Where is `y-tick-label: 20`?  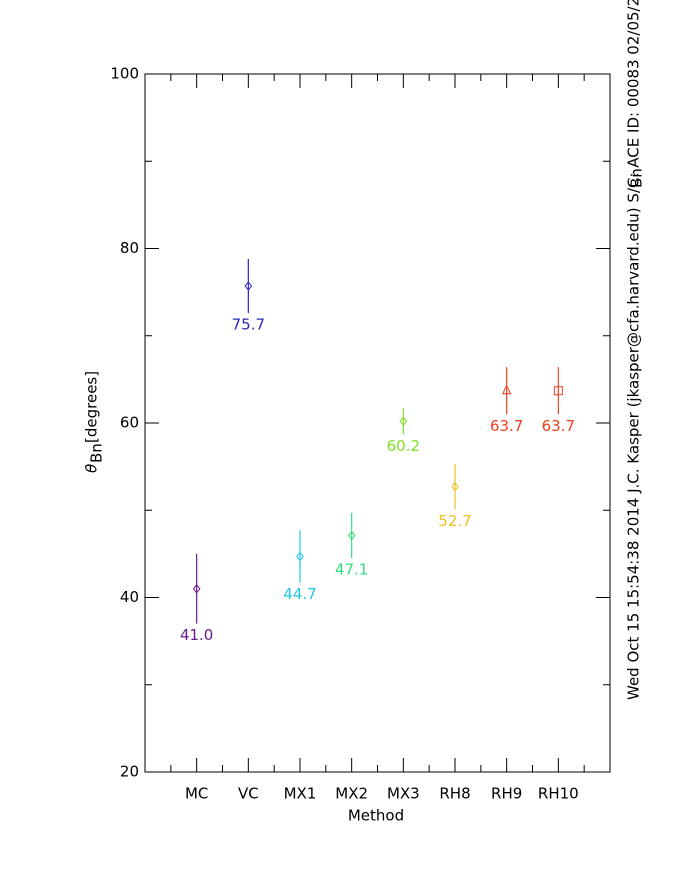 y-tick-label: 20 is located at coordinates (129, 772).